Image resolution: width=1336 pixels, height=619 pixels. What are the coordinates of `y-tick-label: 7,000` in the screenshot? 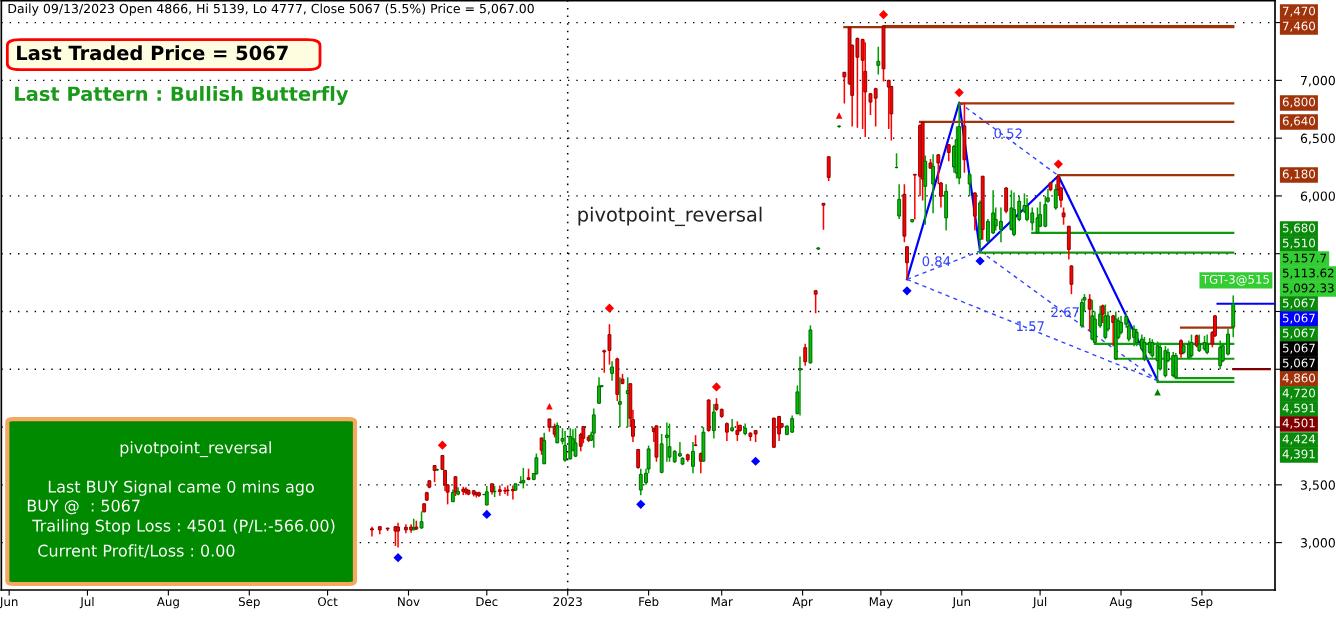 It's located at (1318, 81).